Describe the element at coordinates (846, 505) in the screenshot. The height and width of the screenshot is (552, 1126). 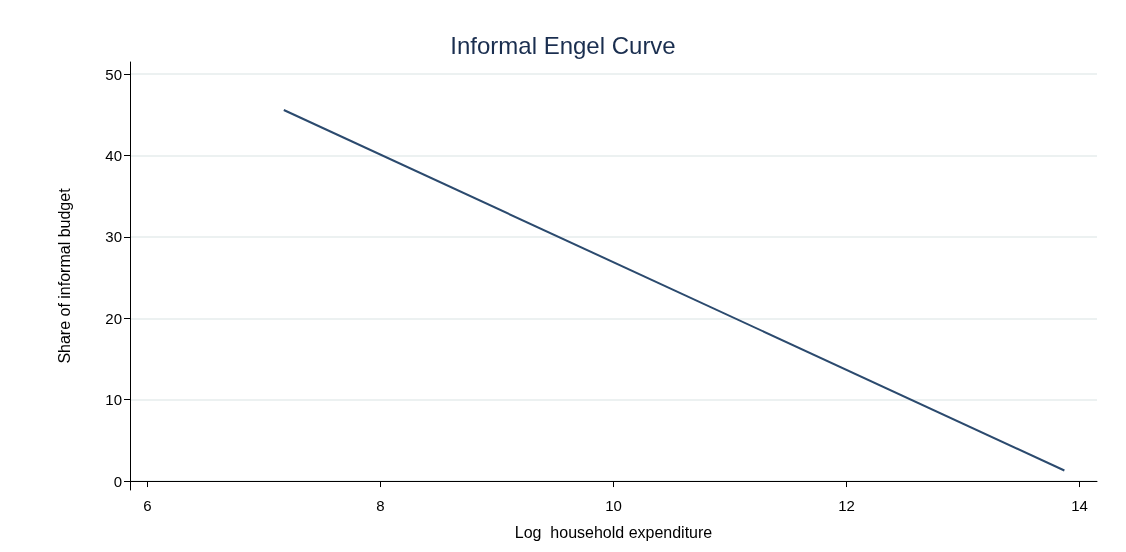
I see `x-tick-label: 12` at that location.